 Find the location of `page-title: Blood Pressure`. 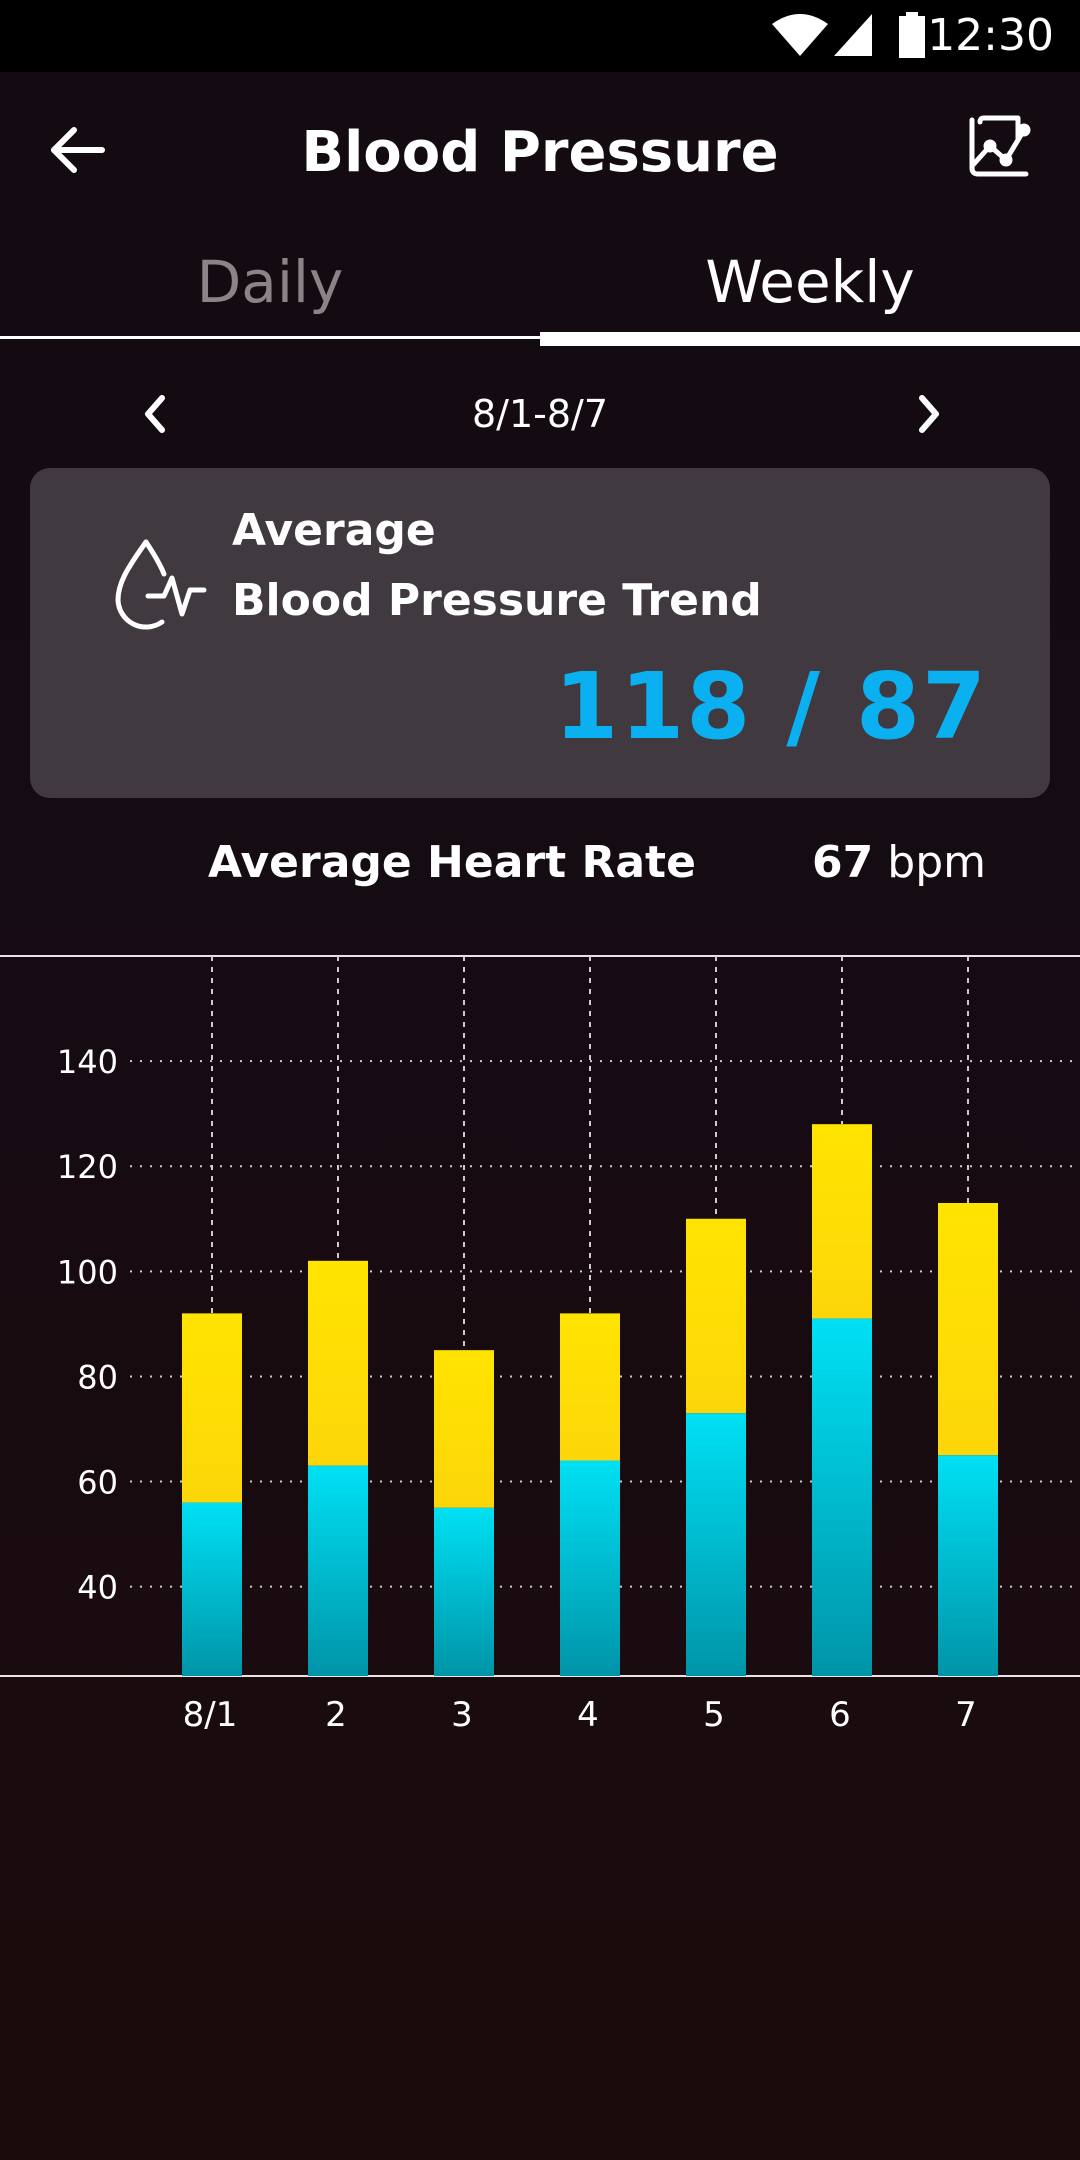

page-title: Blood Pressure is located at coordinates (540, 152).